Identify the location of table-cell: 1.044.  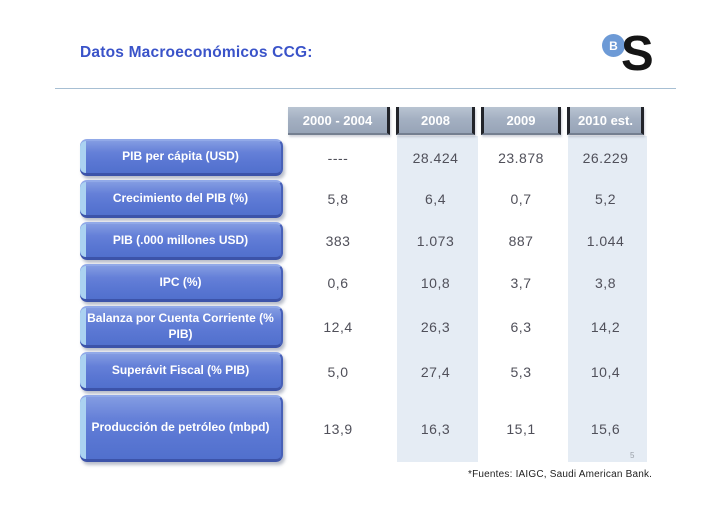
(605, 241).